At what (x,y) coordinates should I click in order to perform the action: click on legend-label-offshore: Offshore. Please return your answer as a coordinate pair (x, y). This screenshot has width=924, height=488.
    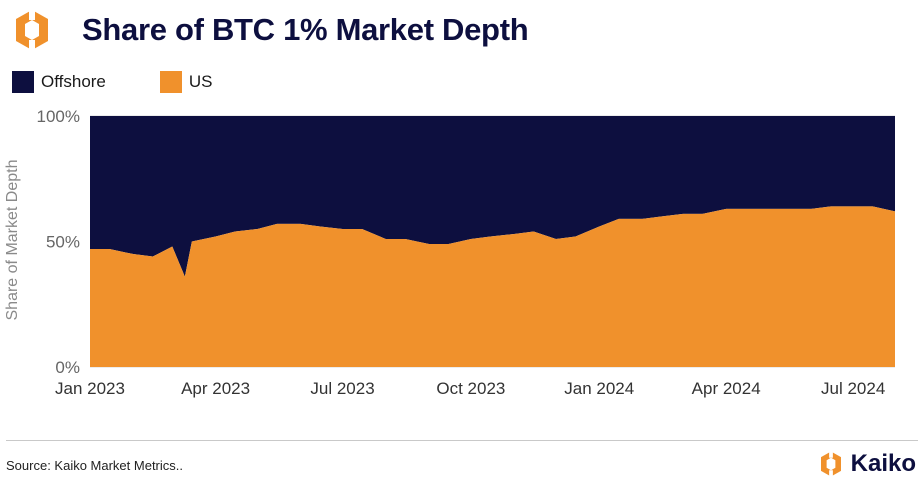
    Looking at the image, I should click on (73, 81).